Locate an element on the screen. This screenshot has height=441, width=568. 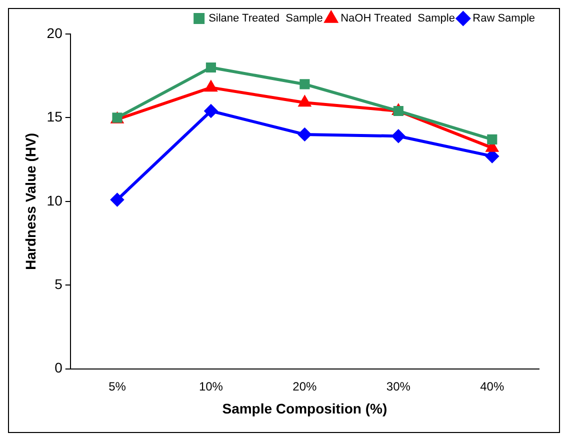
legend-label: NaOH Treated Sample is located at coordinates (397, 18).